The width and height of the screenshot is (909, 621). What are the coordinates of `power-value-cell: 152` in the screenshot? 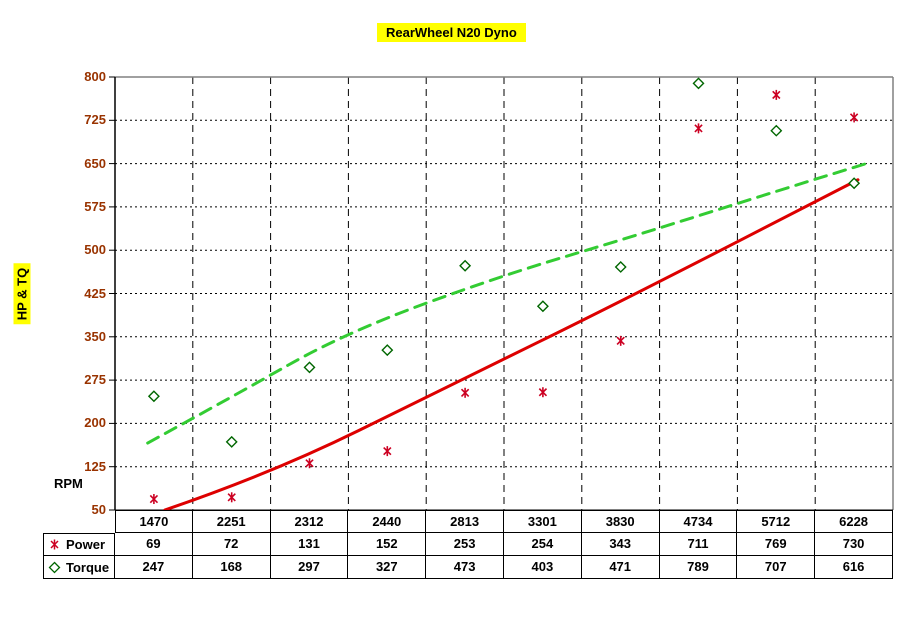 It's located at (387, 544).